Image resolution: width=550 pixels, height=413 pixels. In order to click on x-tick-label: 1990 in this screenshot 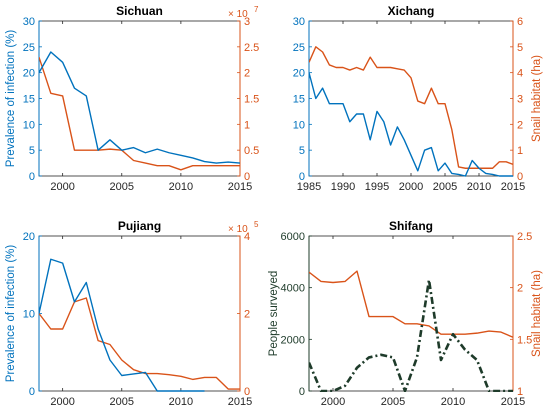, I will do `click(343, 187)`.